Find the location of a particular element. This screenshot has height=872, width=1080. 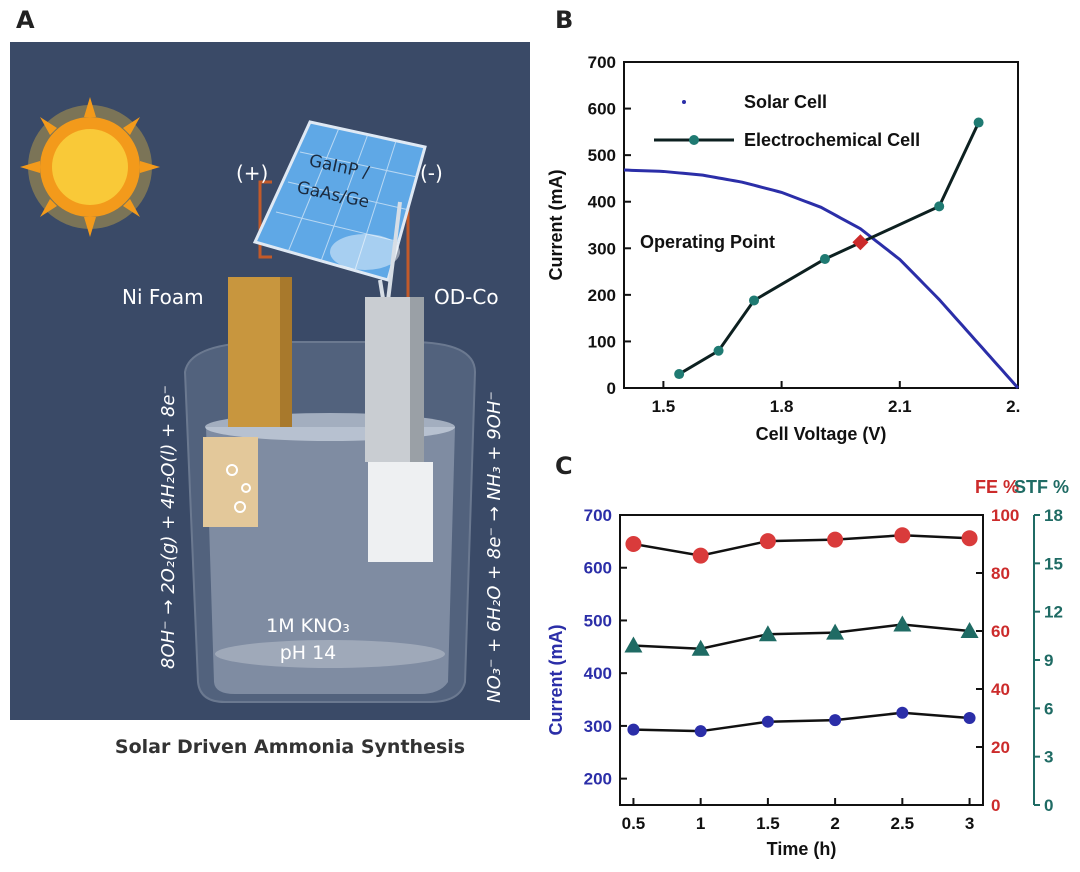

solar-panel is located at coordinates (339, 219).